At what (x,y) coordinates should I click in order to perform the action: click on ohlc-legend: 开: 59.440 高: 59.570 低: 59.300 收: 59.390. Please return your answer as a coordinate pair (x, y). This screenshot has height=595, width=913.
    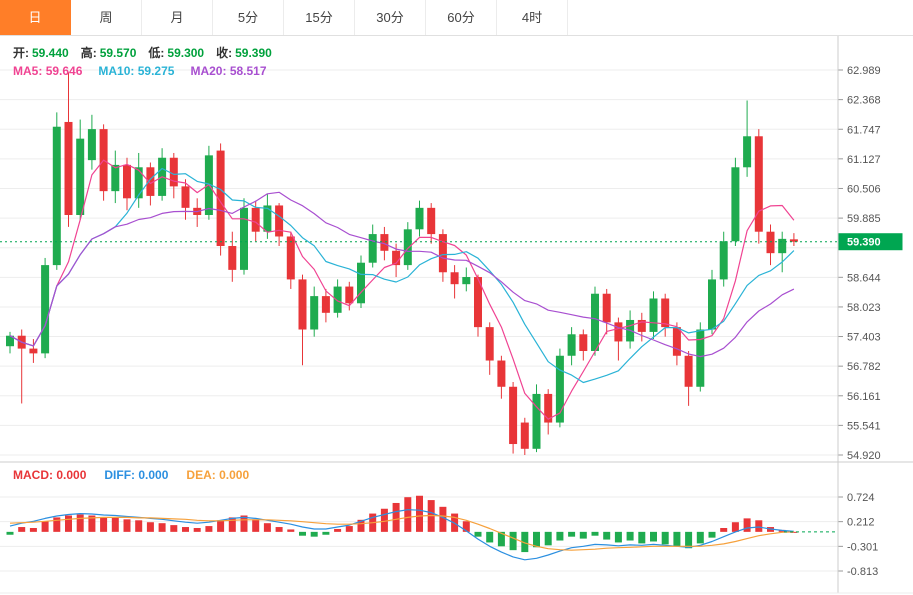
    Looking at the image, I should click on (148, 52).